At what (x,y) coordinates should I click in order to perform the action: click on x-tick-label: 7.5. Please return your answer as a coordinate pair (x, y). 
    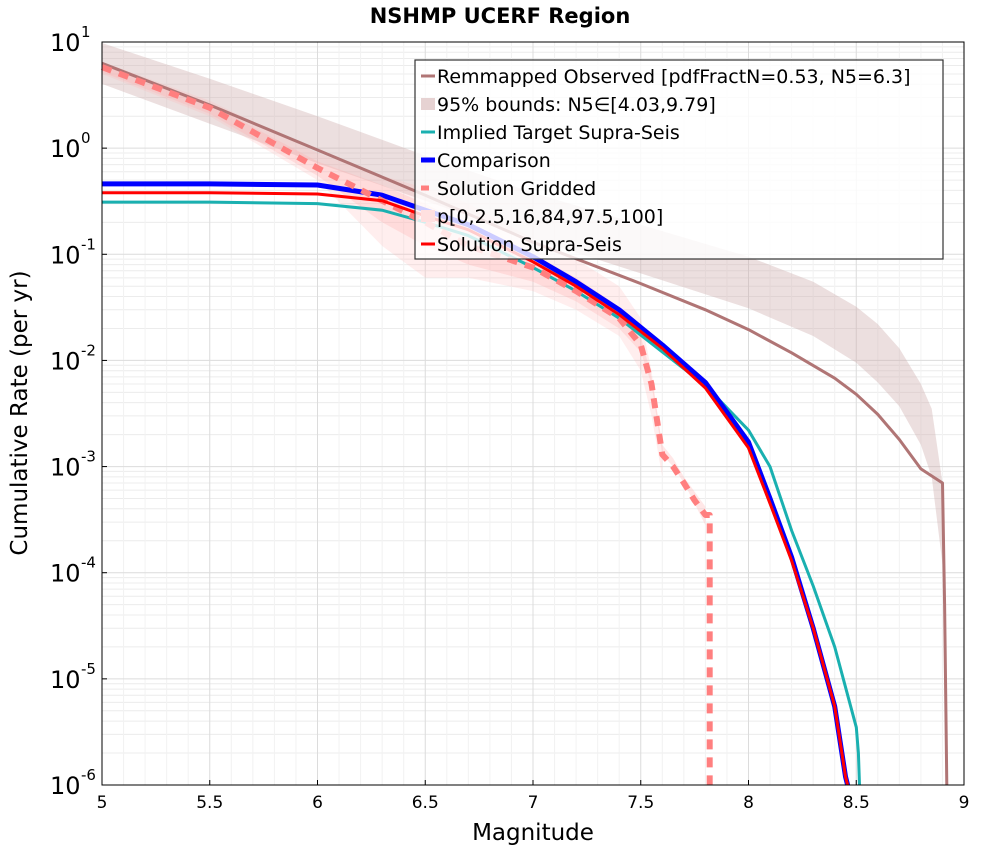
    Looking at the image, I should click on (640, 803).